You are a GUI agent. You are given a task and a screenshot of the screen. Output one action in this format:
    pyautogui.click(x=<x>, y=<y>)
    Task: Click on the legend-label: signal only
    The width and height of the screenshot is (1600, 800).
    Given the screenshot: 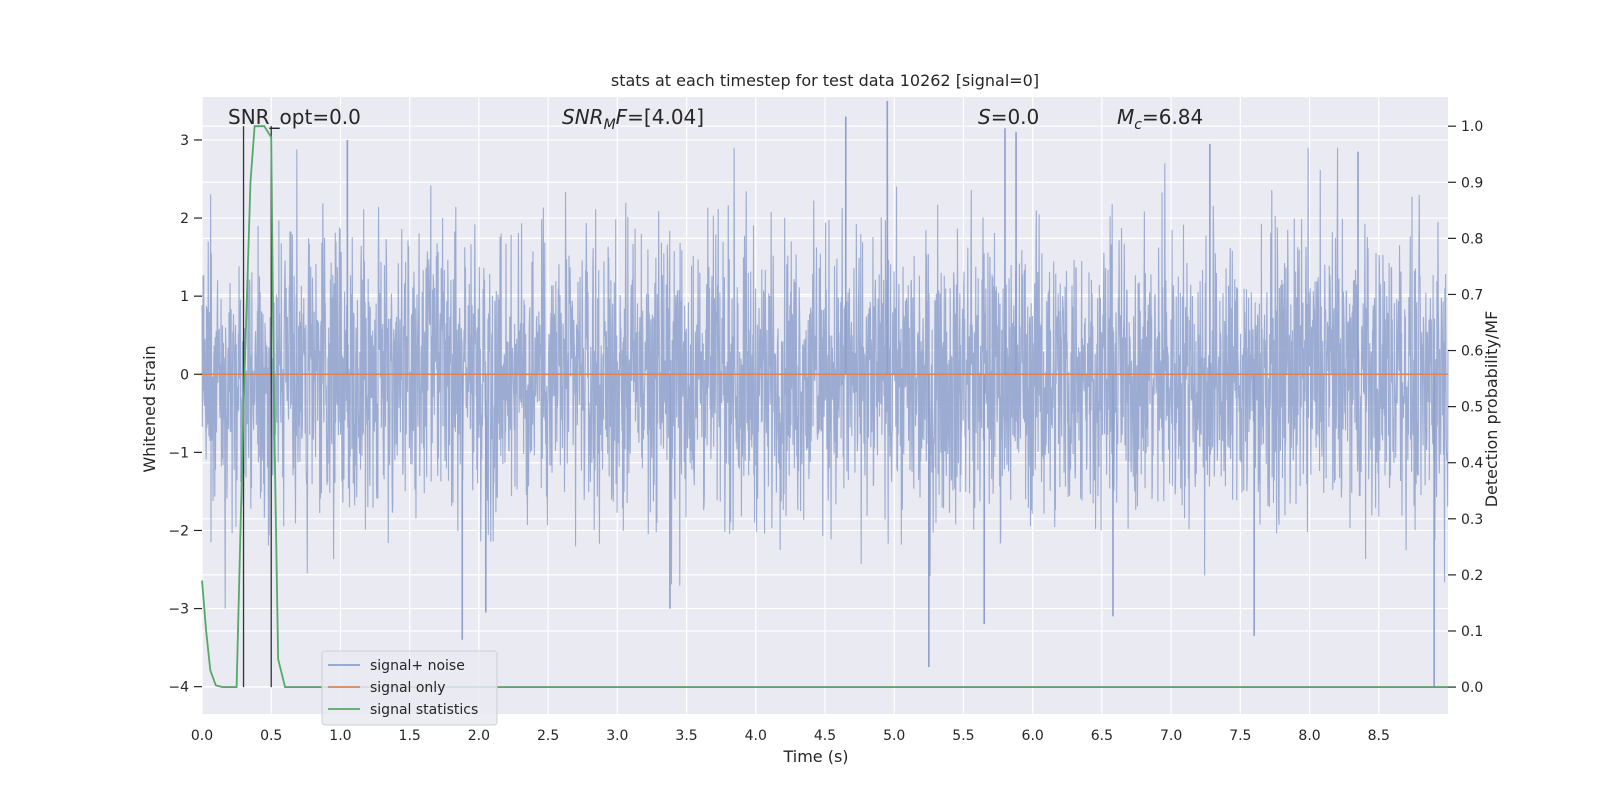 What is the action you would take?
    pyautogui.click(x=407, y=688)
    